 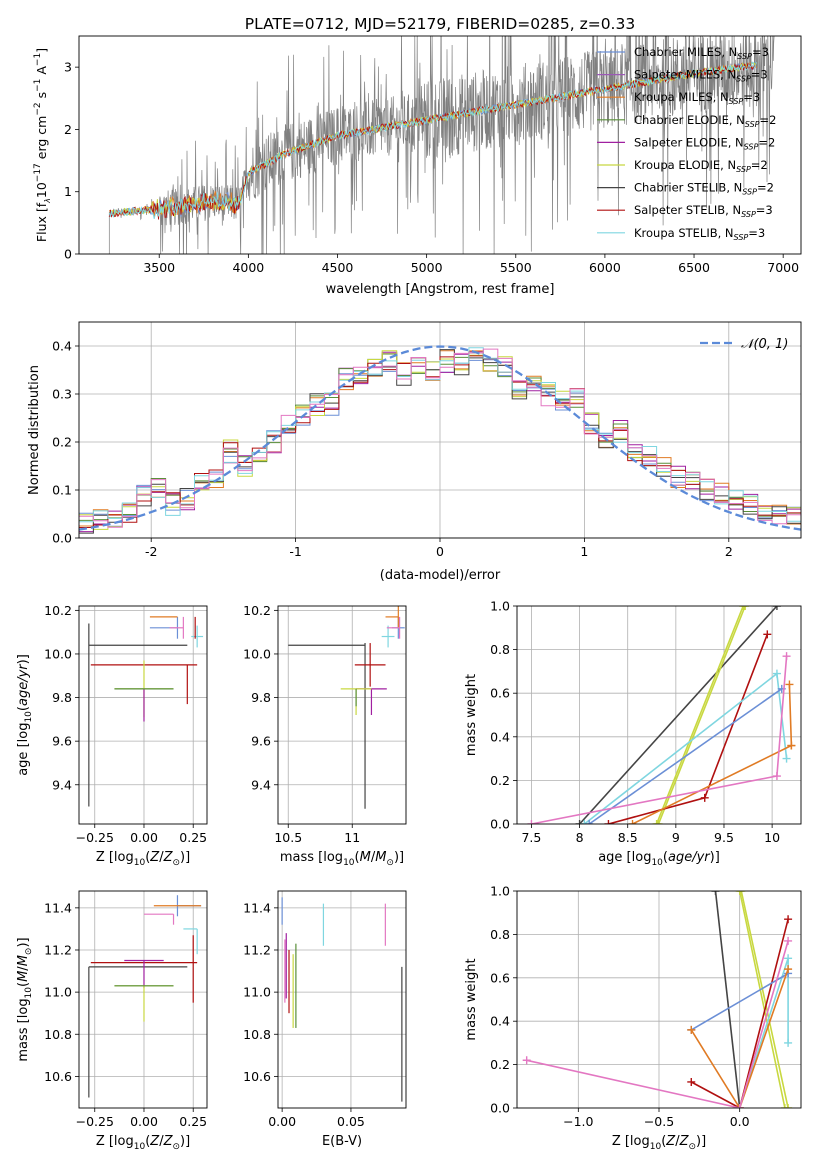 What do you see at coordinates (25, 715) in the screenshot?
I see `y-axis-label: age [log10(age/yr)]` at bounding box center [25, 715].